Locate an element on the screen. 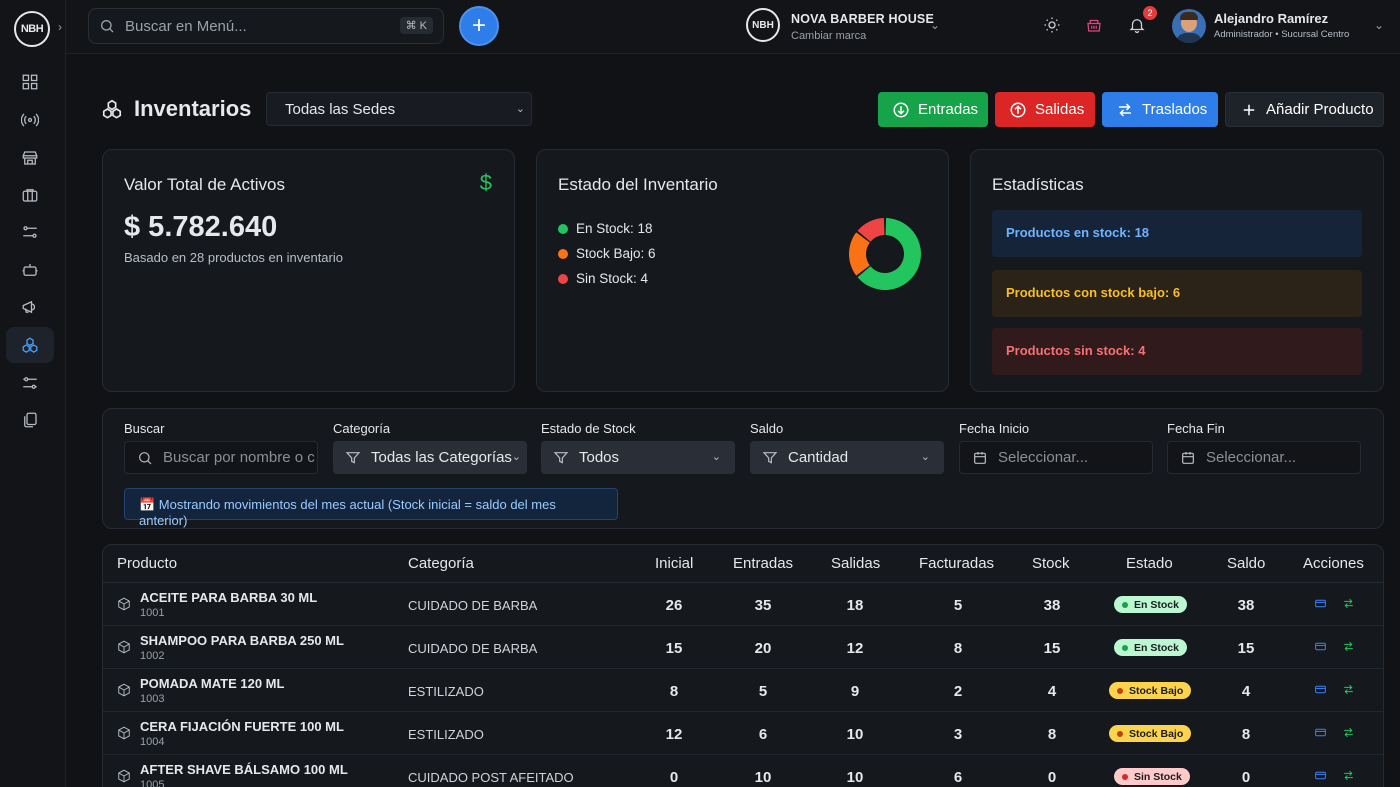 The image size is (1400, 787). sede-select-value: Todas las Sedes is located at coordinates (340, 109).